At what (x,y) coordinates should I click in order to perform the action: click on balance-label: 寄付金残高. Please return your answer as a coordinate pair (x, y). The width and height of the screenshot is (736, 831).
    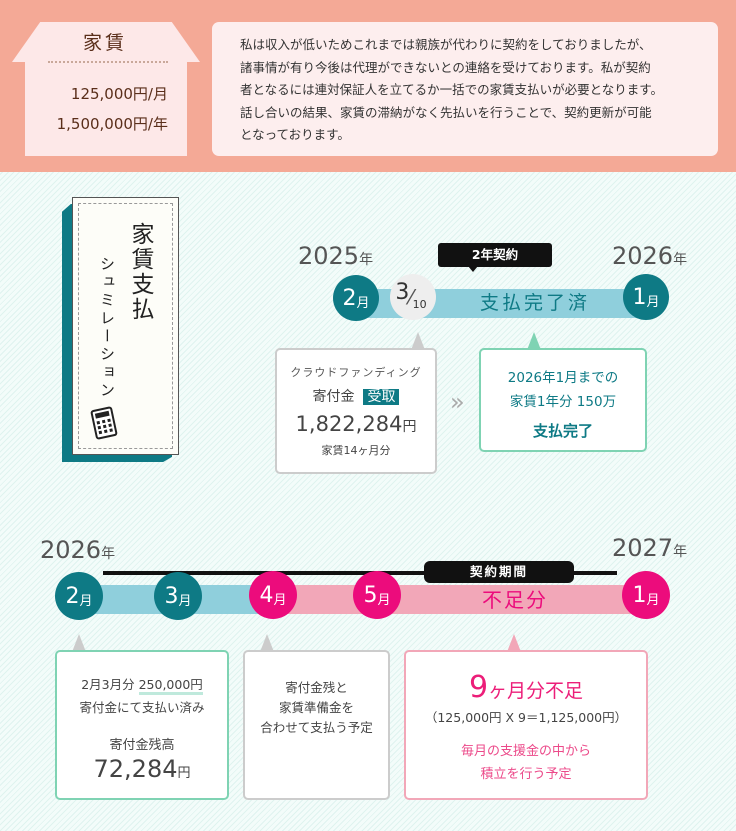
    Looking at the image, I should click on (142, 745).